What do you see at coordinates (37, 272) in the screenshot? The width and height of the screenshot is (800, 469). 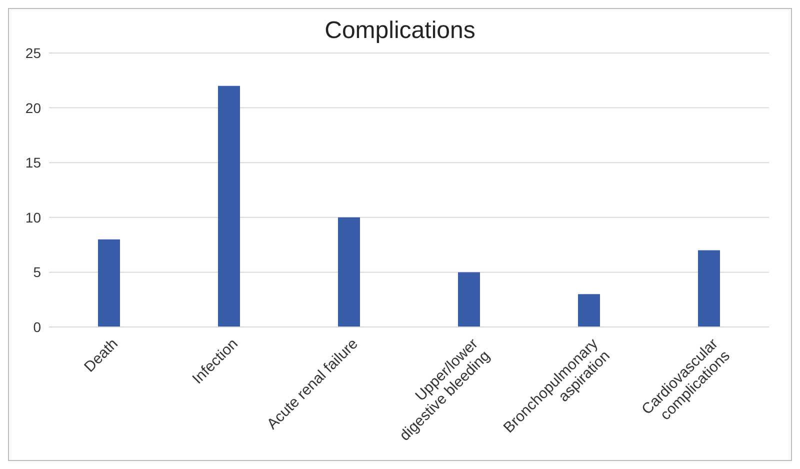 I see `y-tick-label: 5` at bounding box center [37, 272].